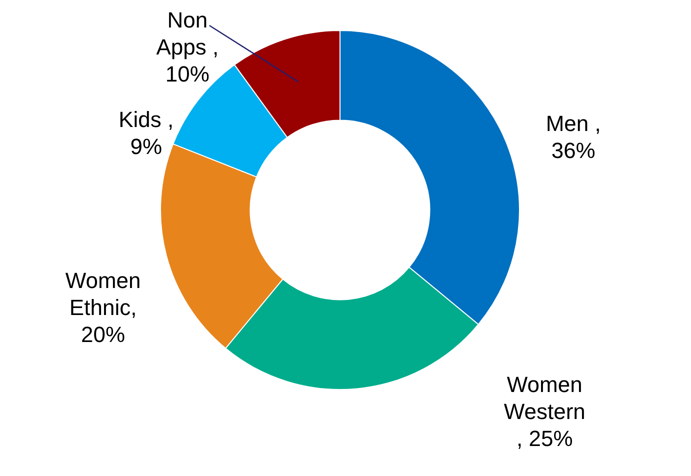  I want to click on slice-label: Non Apps , 10%, so click(187, 47).